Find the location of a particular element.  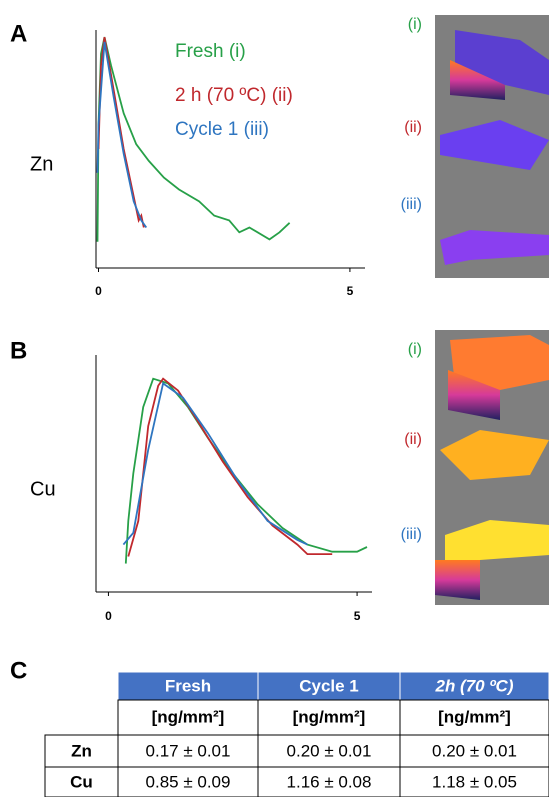

legend-entry: Fresh (i) is located at coordinates (210, 51).